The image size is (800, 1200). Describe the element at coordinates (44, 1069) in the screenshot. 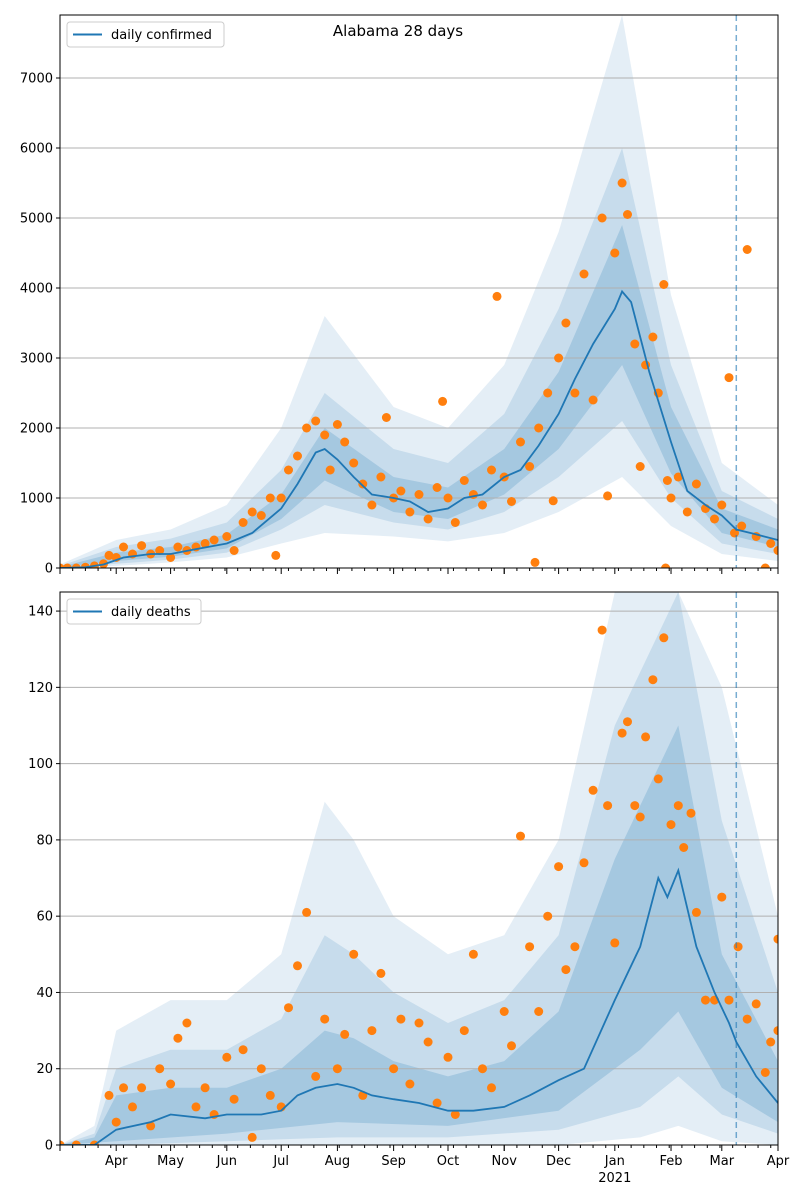

I see `y-tick-label: 20` at that location.